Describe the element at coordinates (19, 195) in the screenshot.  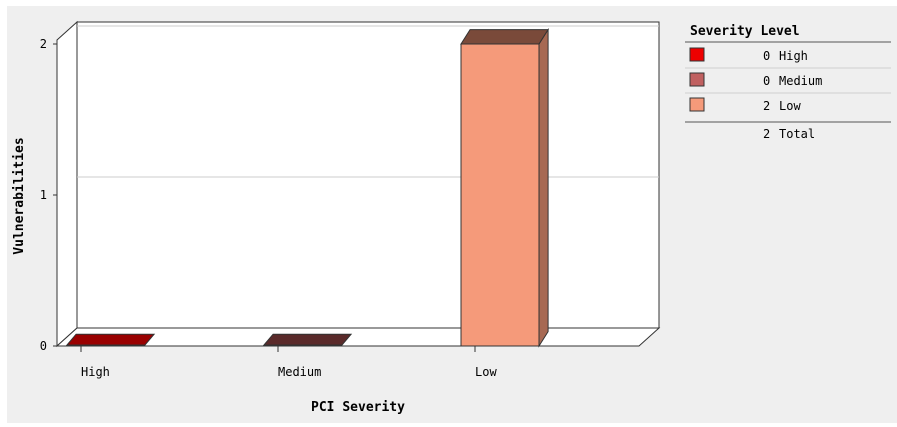
I see `y-axis-title: Vulnerabilities` at that location.